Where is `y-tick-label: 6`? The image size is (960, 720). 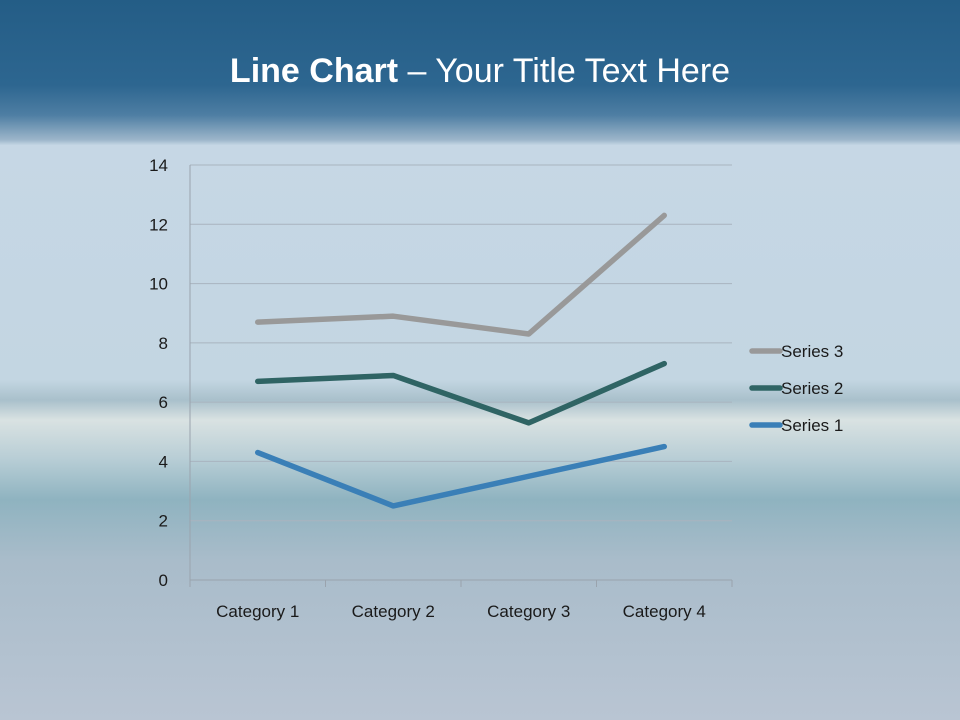
y-tick-label: 6 is located at coordinates (163, 402).